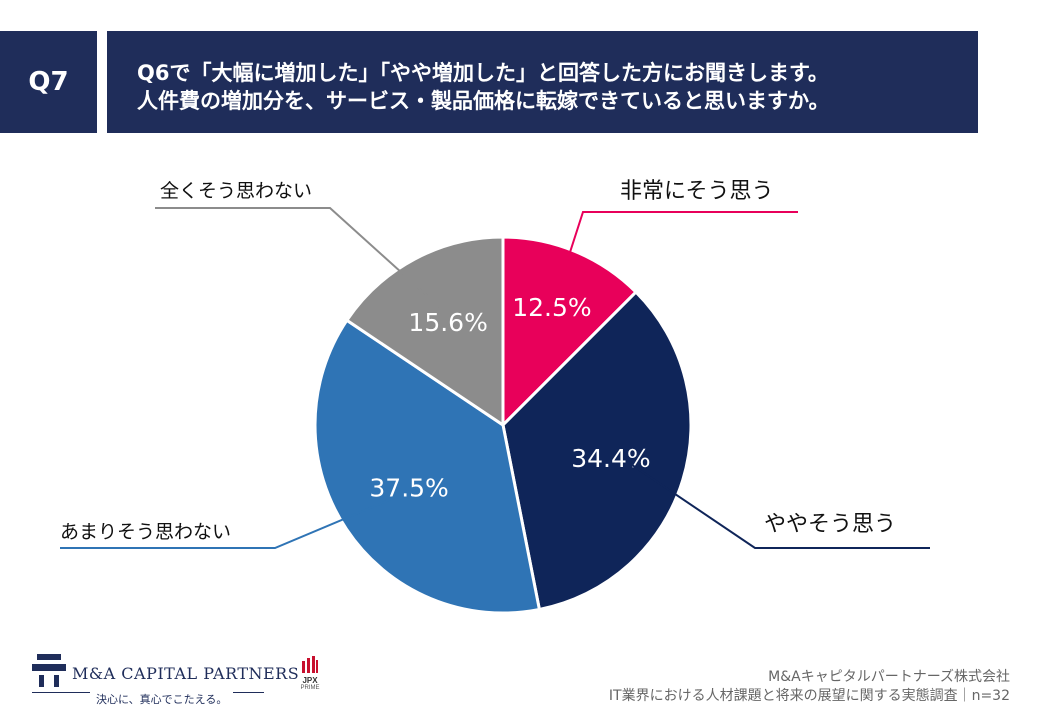 This screenshot has width=1040, height=720. What do you see at coordinates (49, 670) in the screenshot?
I see `logo-mark-icon` at bounding box center [49, 670].